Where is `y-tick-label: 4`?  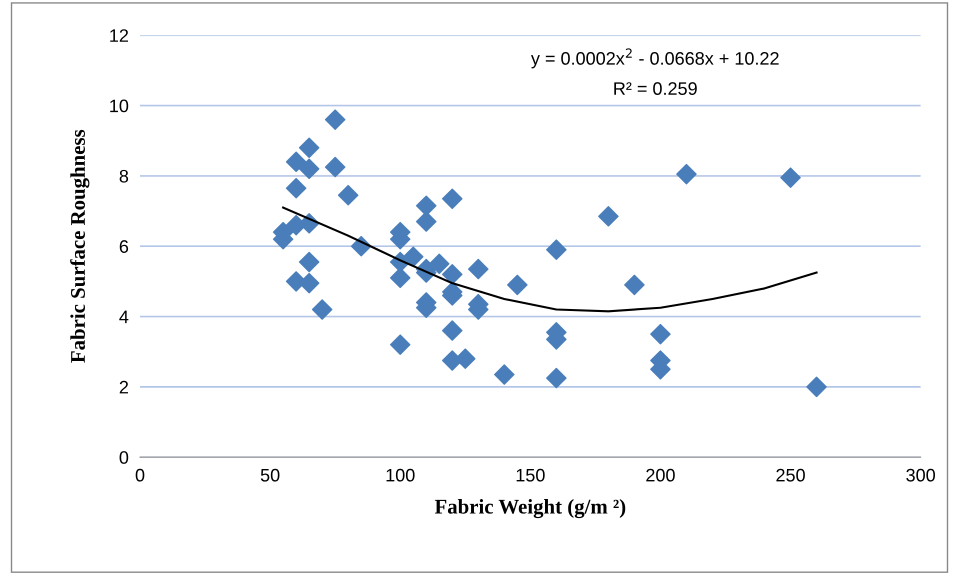 y-tick-label: 4 is located at coordinates (123, 317).